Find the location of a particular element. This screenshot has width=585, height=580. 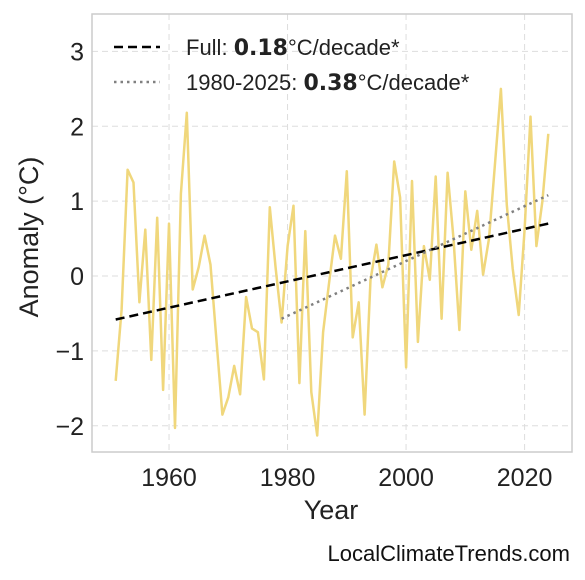

y-tick-label: −2 is located at coordinates (69, 427).